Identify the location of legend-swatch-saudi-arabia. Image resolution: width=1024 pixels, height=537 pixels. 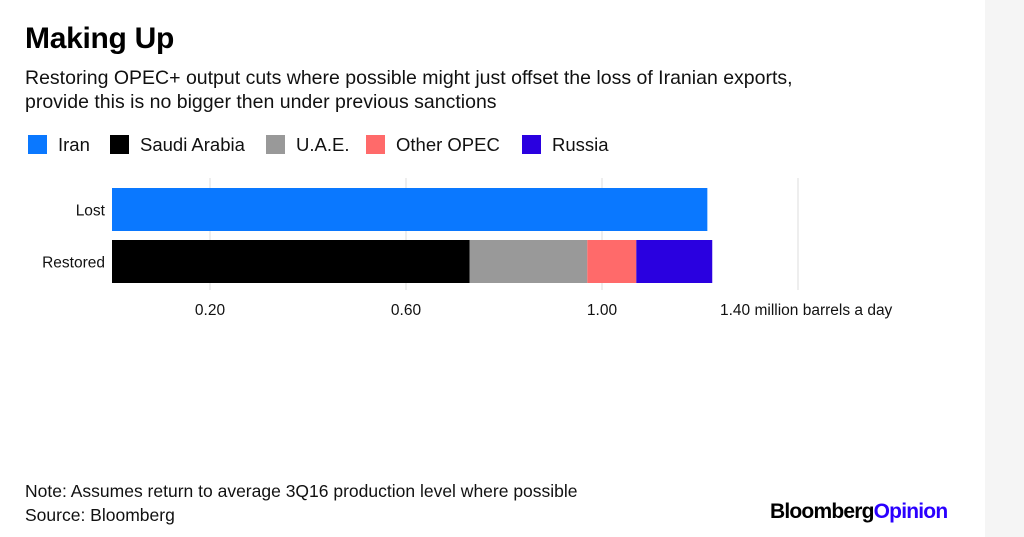
(119, 144).